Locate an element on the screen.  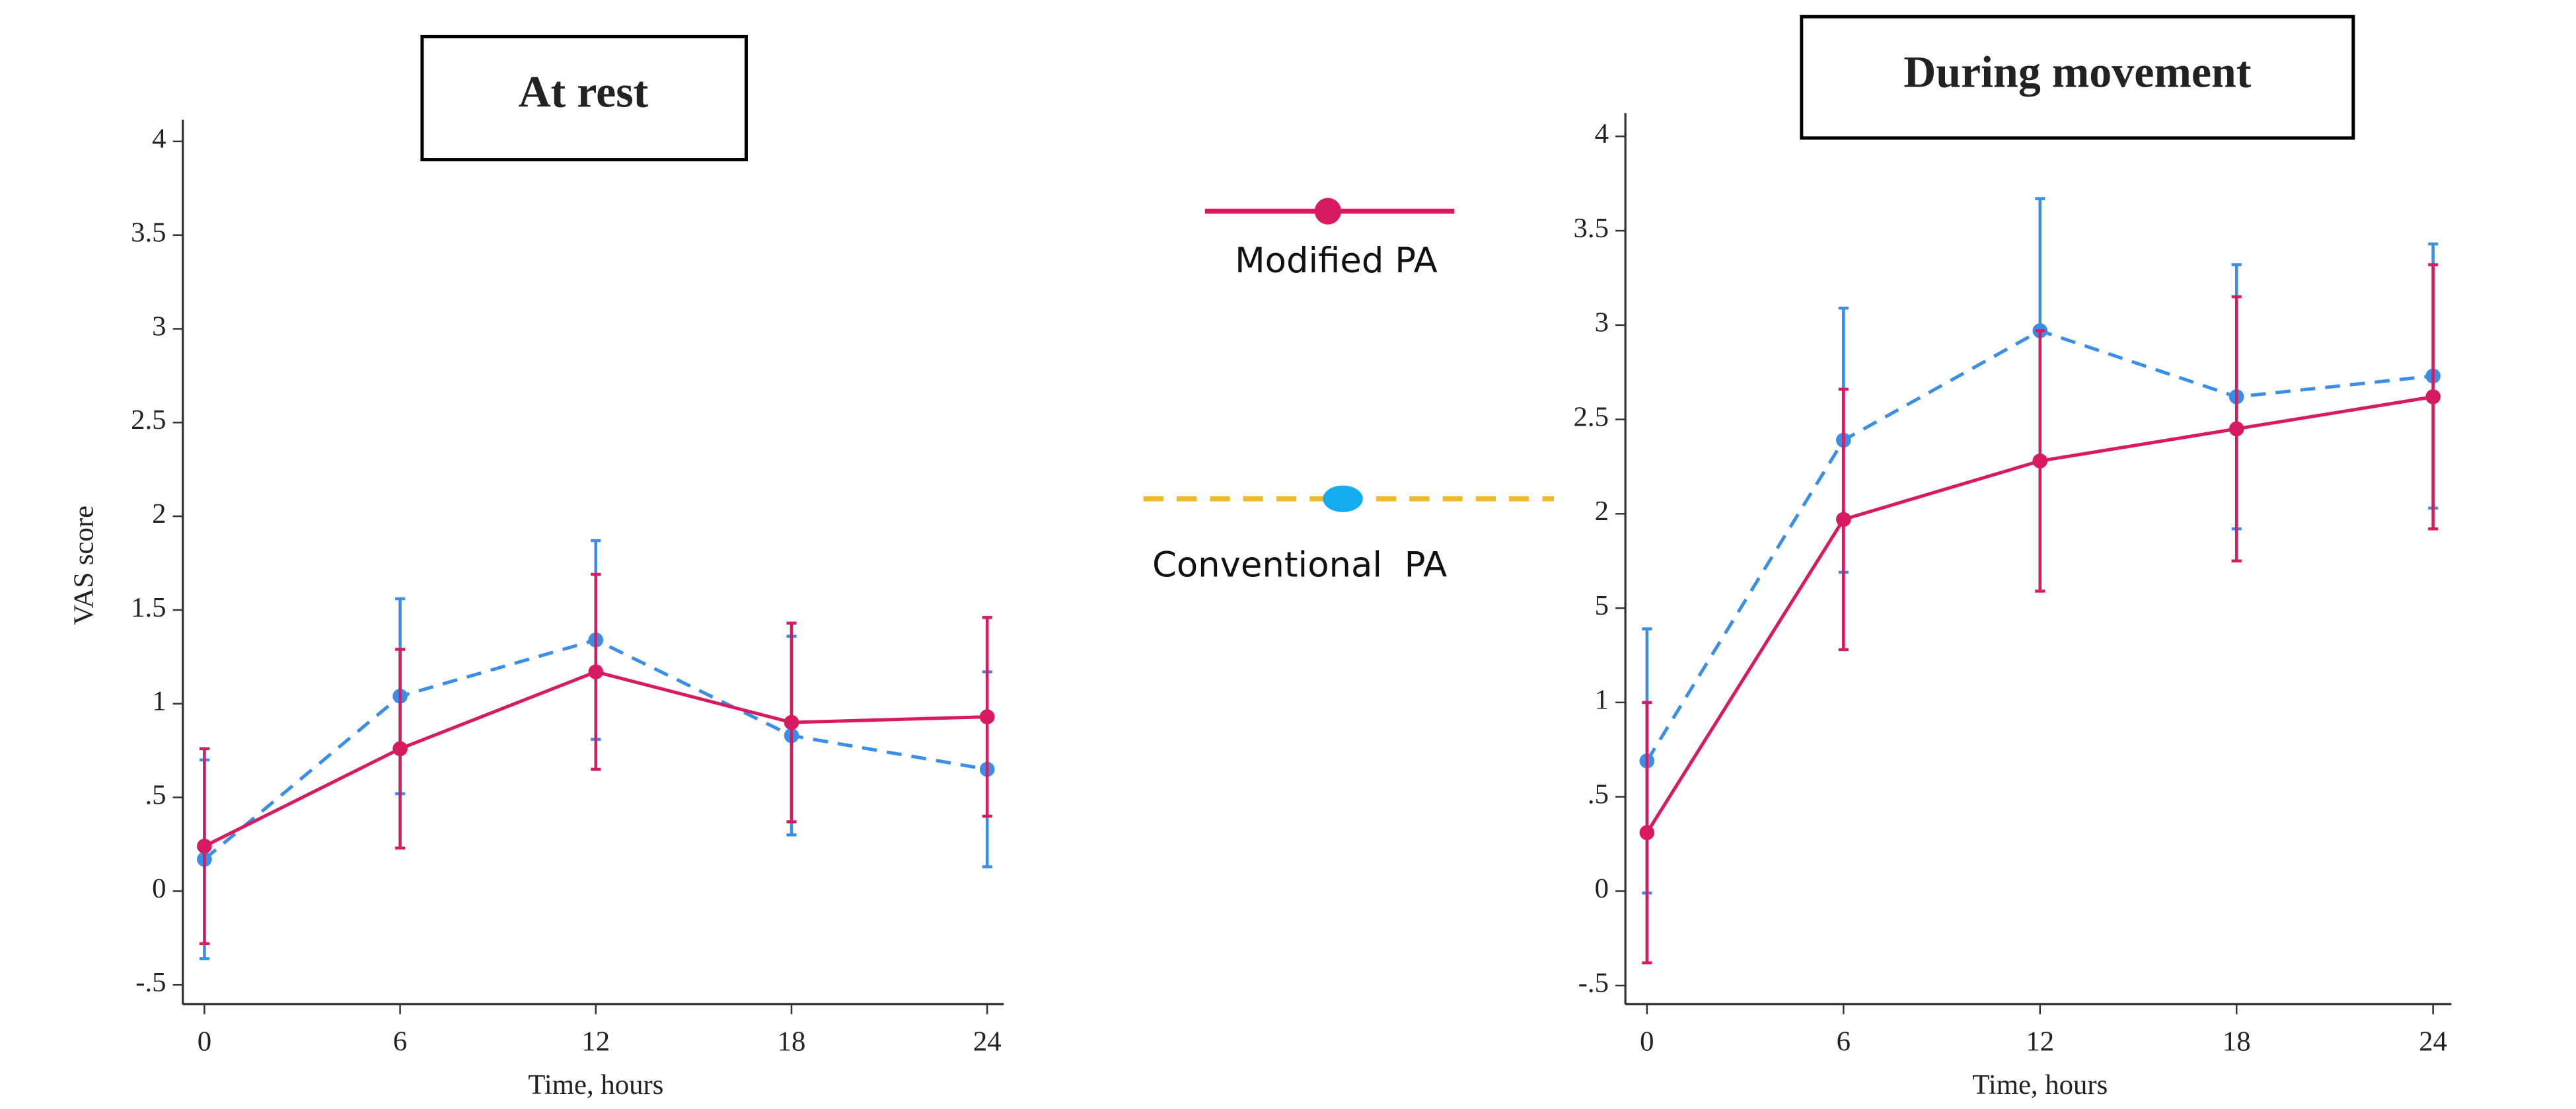
chart-title: During movement is located at coordinates (2077, 71).